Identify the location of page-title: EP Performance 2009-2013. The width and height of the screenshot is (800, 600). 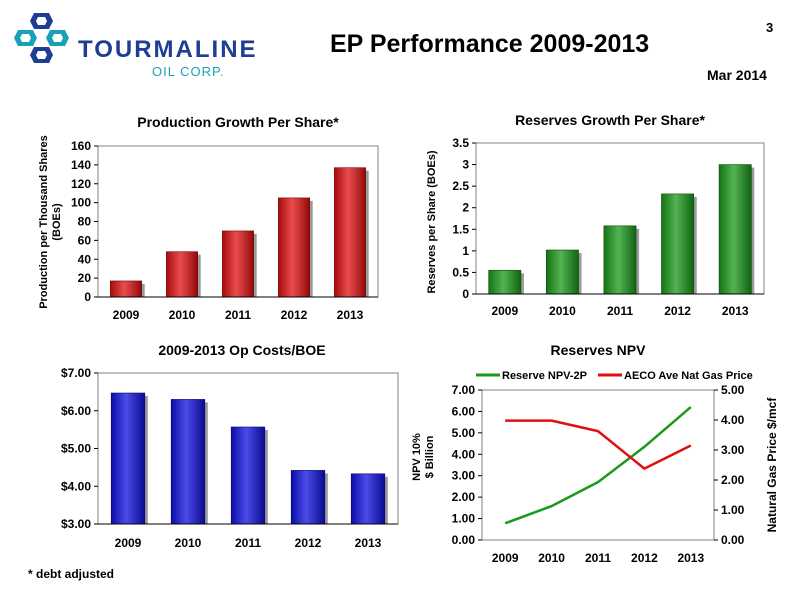
(490, 44).